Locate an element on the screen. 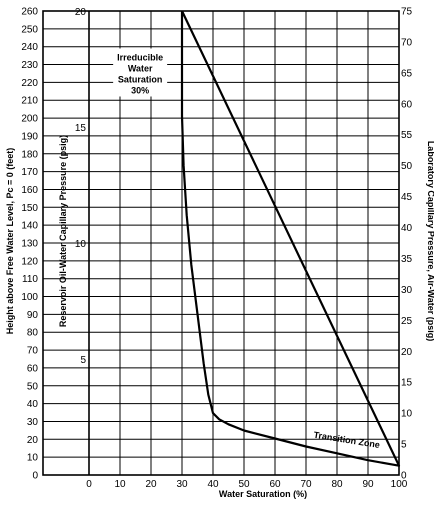 Image resolution: width=434 pixels, height=507 pixels. x-tick-label: 50 is located at coordinates (244, 484).